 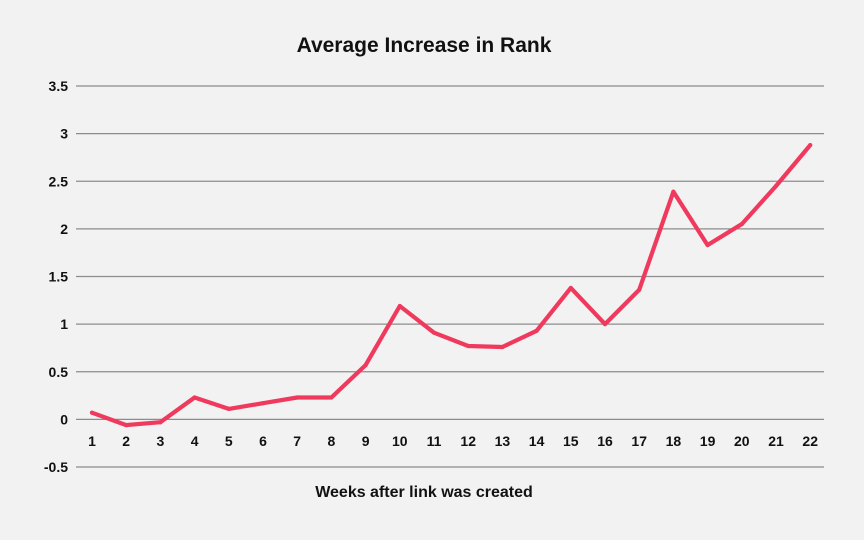 I want to click on x-tick-label: 14, so click(x=537, y=441).